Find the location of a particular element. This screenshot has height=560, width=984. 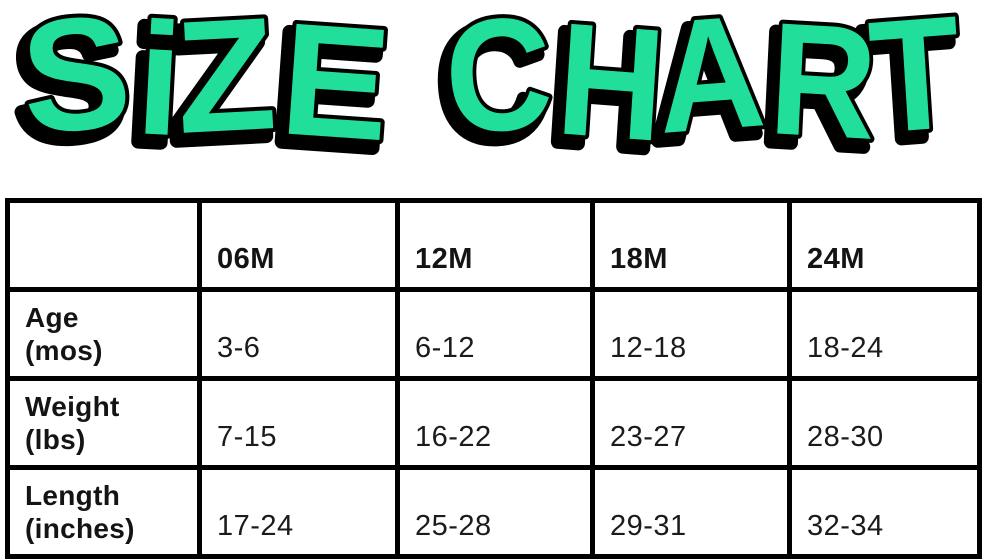

table-cell: 32-34 is located at coordinates (884, 512).